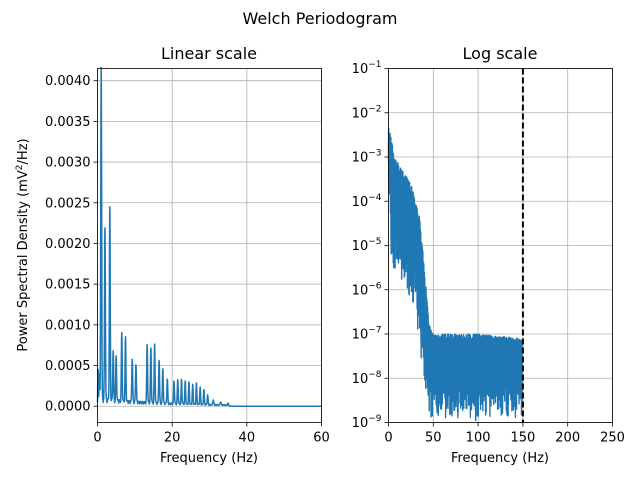 The image size is (640, 480). I want to click on log-x-tick-label: 0, so click(388, 438).